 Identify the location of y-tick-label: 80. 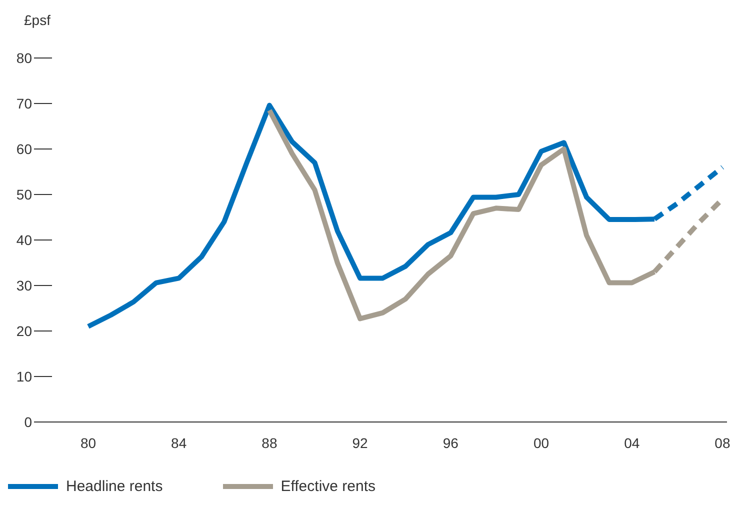
(24, 58).